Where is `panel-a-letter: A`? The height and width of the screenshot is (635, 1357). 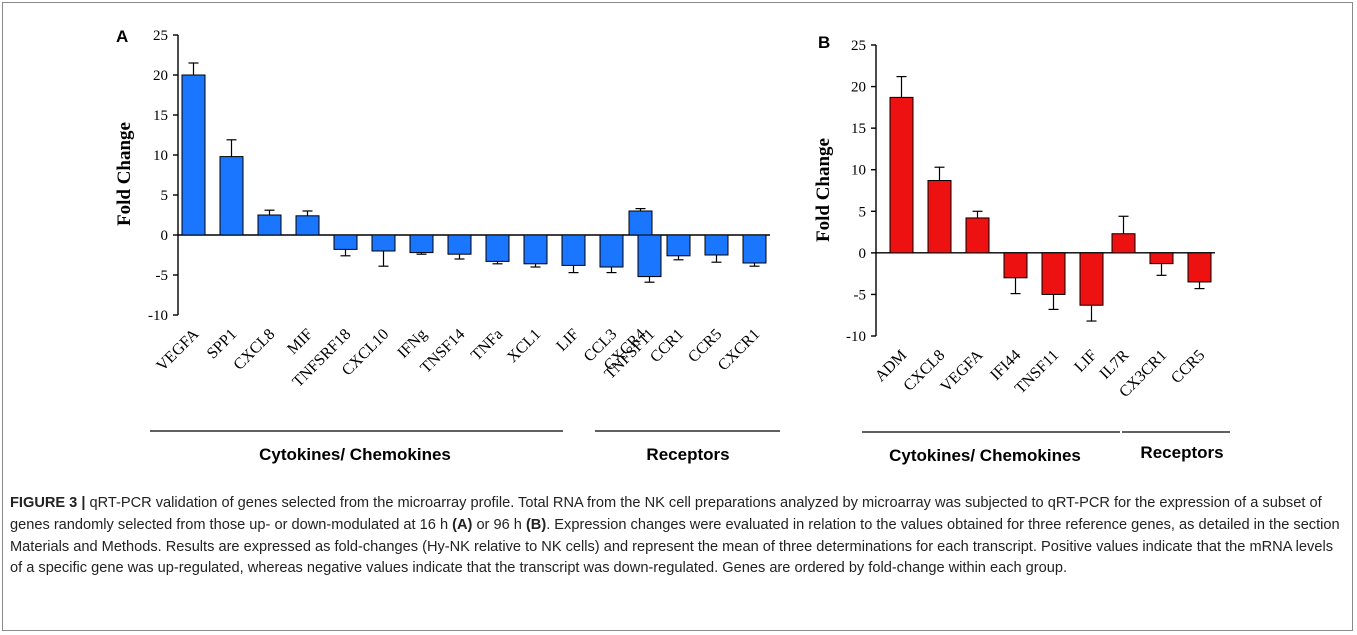
panel-a-letter: A is located at coordinates (122, 36).